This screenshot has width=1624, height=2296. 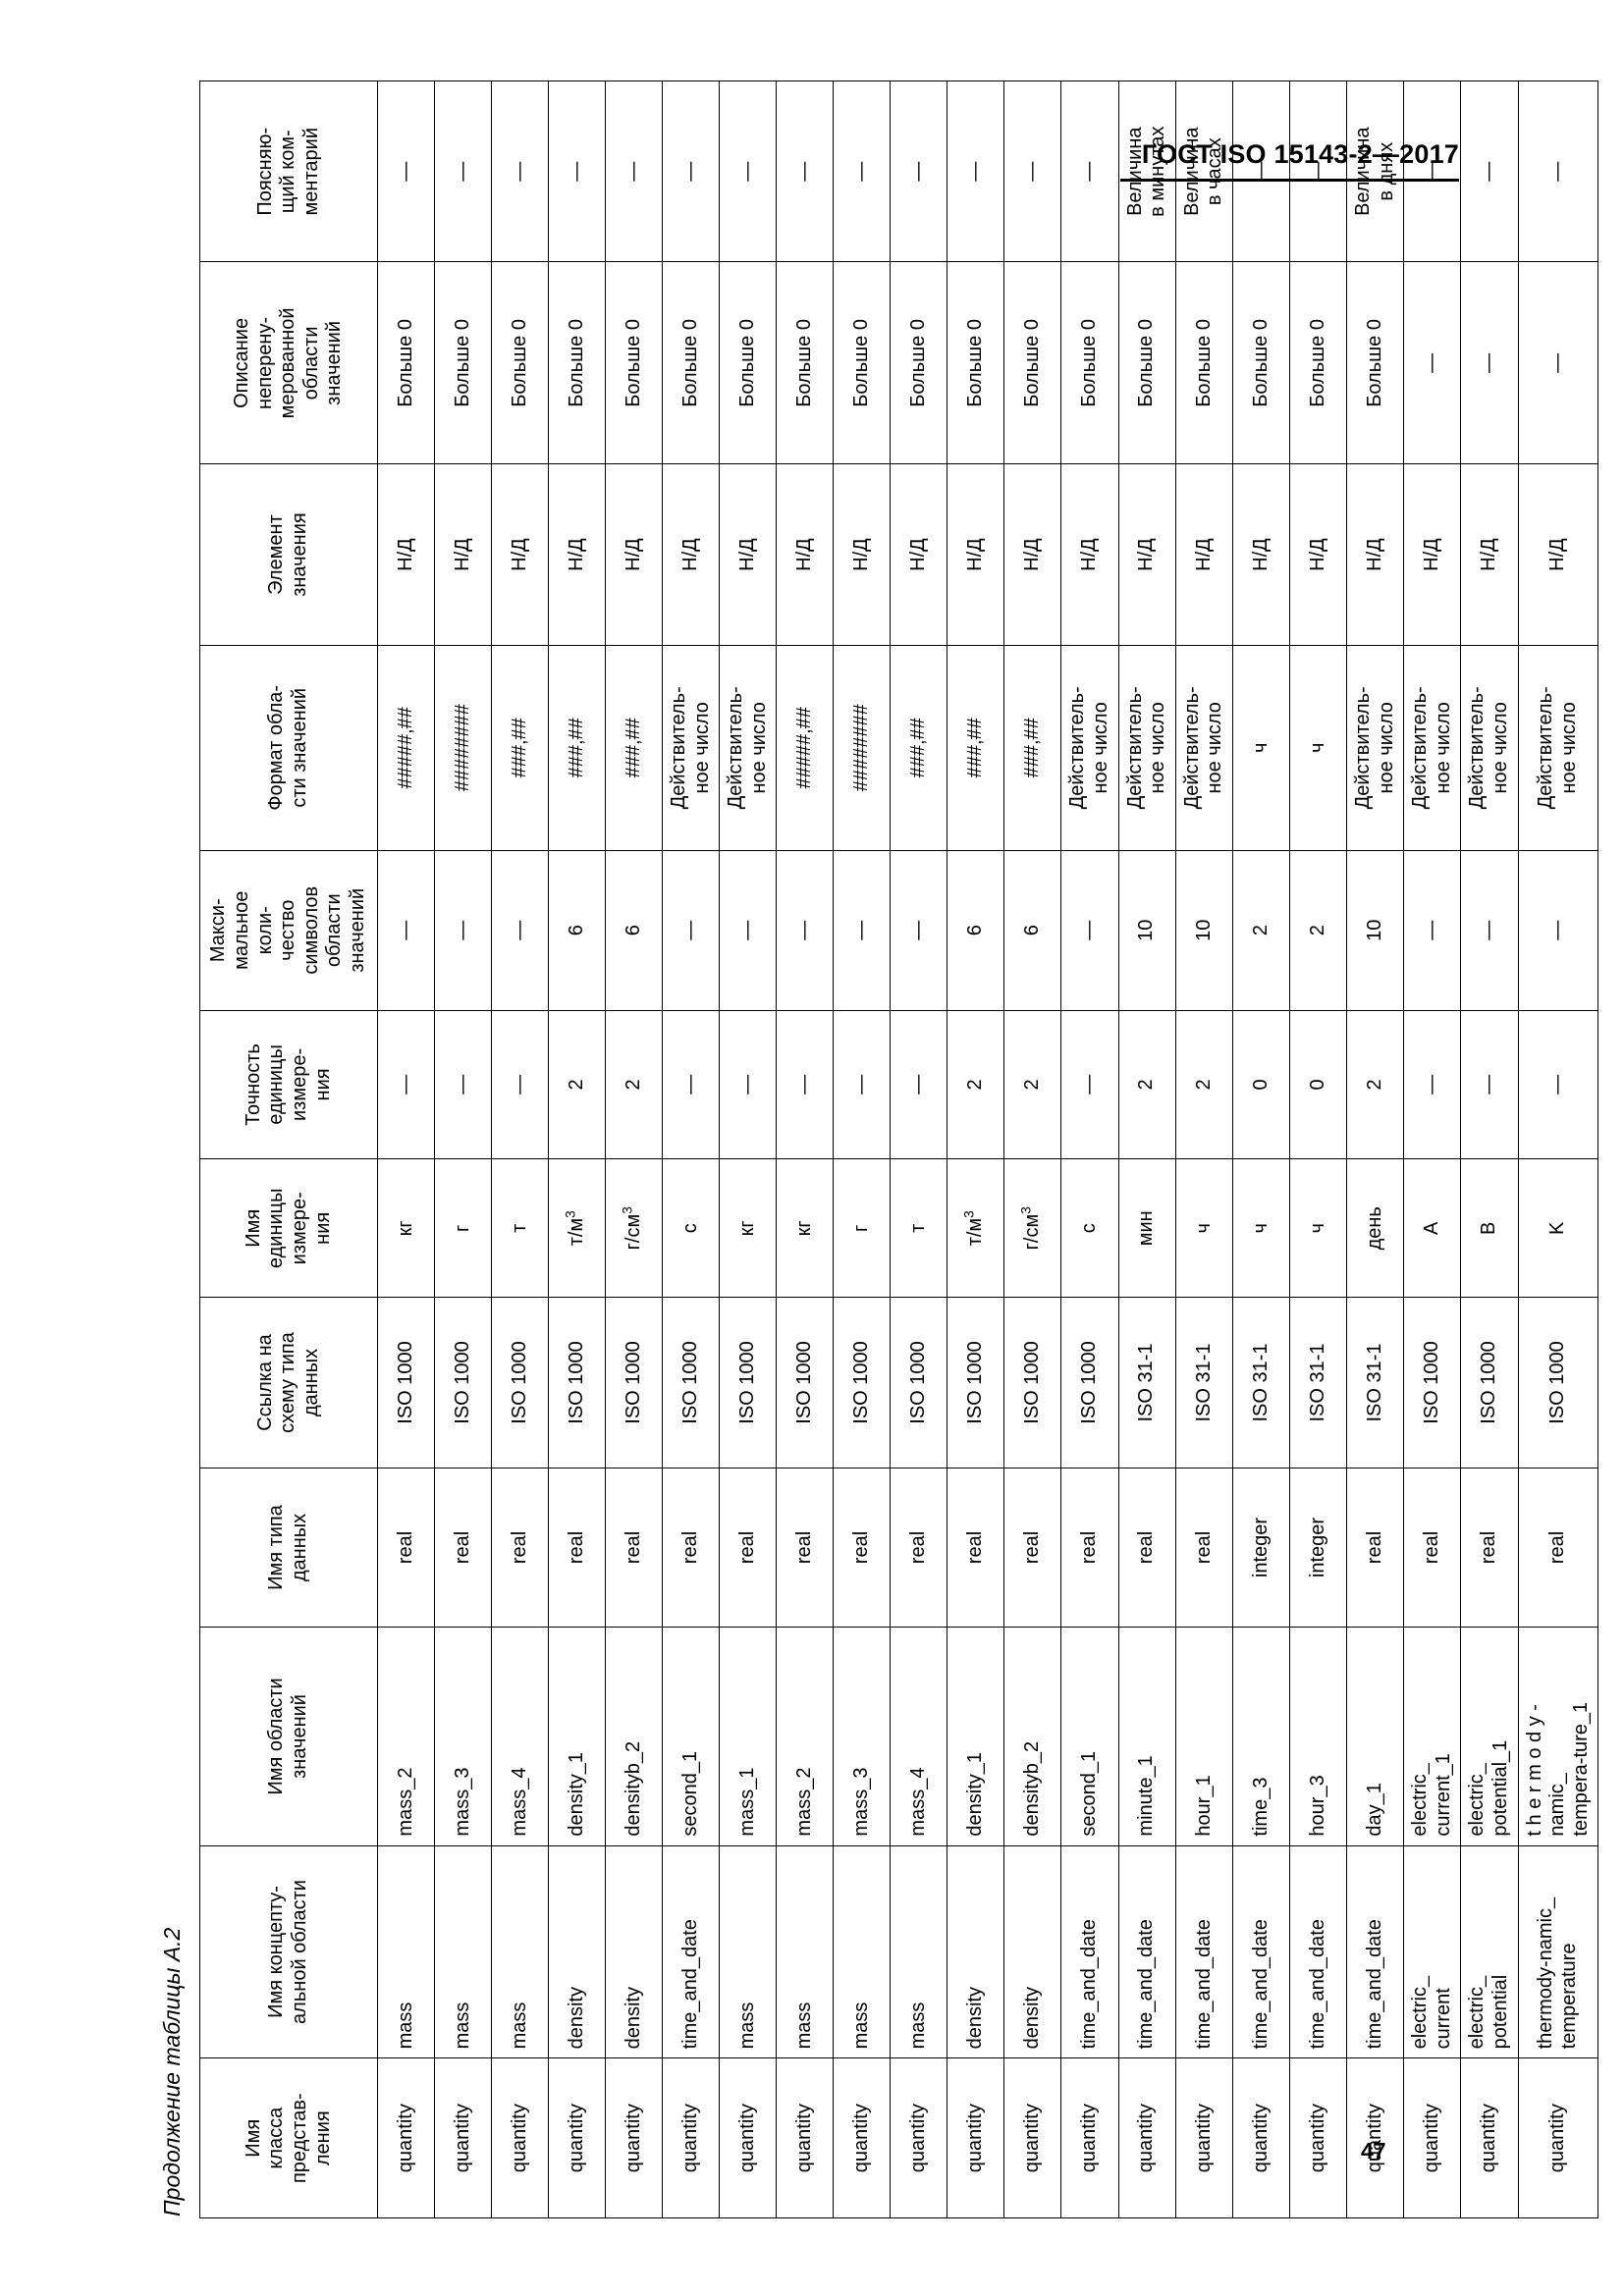 I want to click on cell-precision: 2, so click(x=975, y=1084).